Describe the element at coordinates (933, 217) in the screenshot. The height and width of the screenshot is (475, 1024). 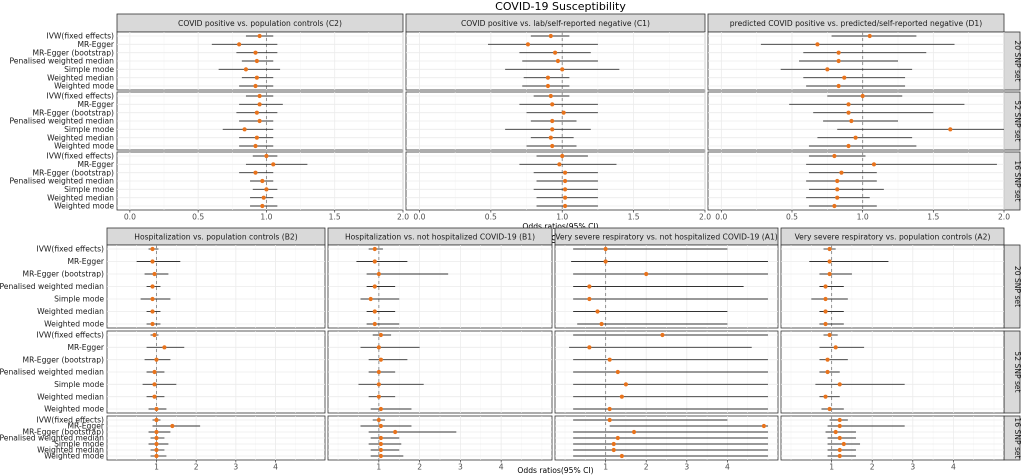
I see `x-tick-label: 1.5` at that location.